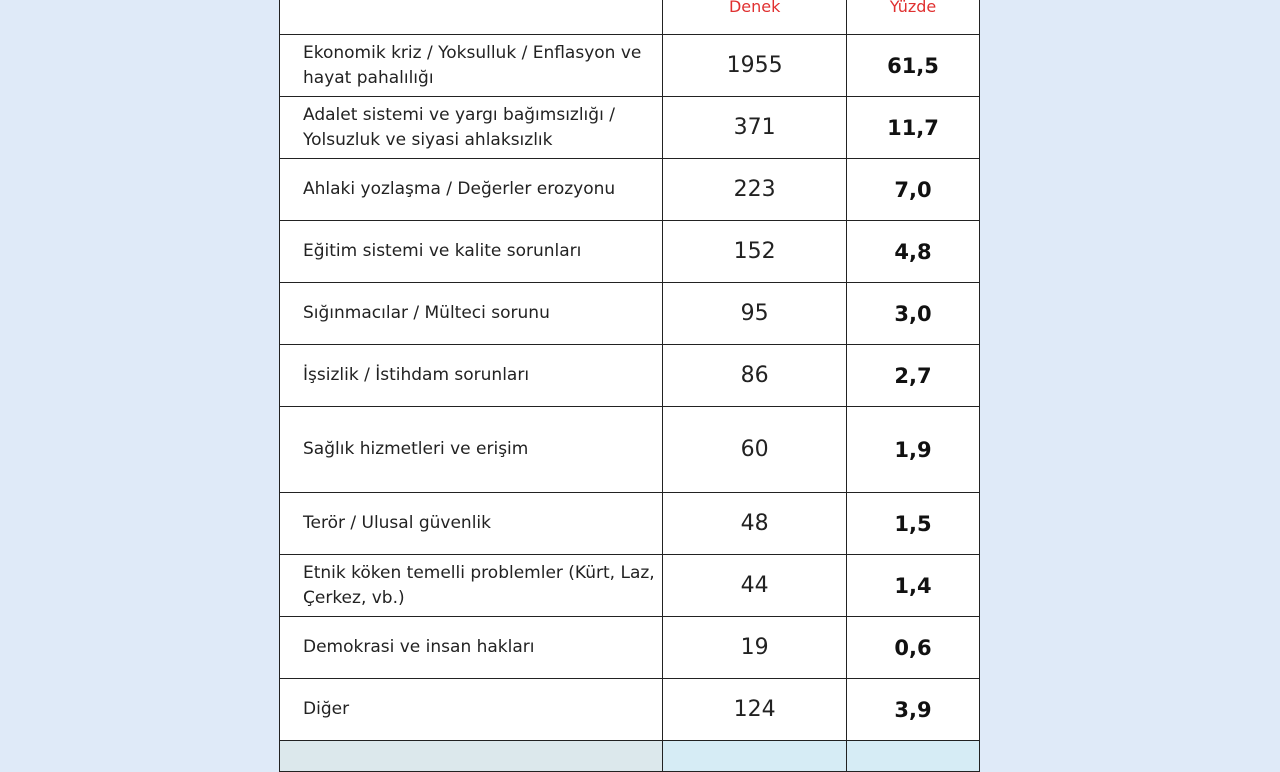  What do you see at coordinates (754, 375) in the screenshot?
I see `row-count: 86` at bounding box center [754, 375].